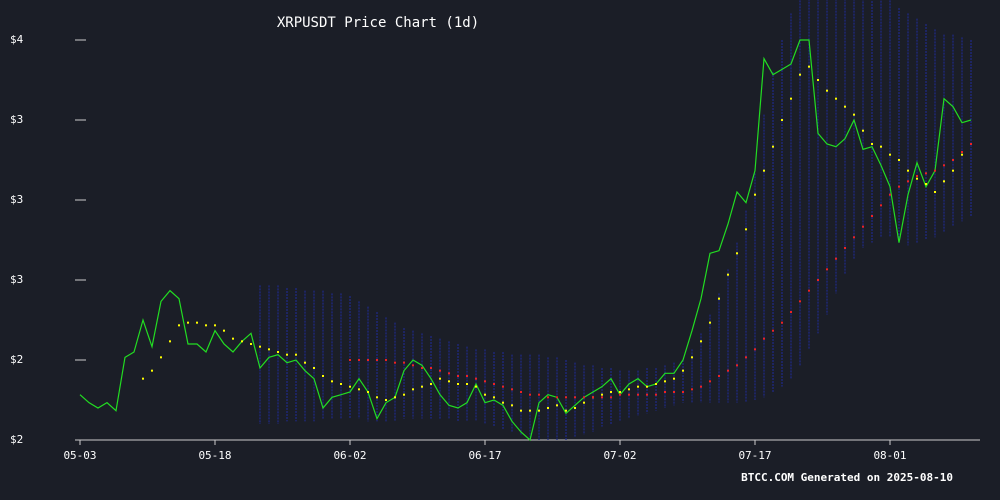 This screenshot has height=500, width=1000. What do you see at coordinates (619, 455) in the screenshot?
I see `x-tick-label: 07-02` at bounding box center [619, 455].